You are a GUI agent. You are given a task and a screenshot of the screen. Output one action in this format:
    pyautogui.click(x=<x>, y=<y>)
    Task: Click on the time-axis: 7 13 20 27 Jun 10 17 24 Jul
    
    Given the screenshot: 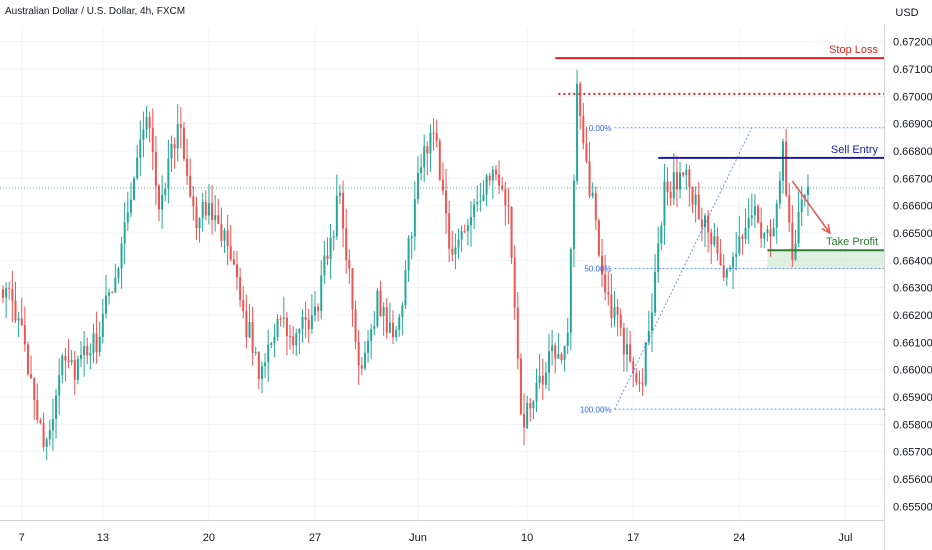 What is the action you would take?
    pyautogui.click(x=442, y=535)
    